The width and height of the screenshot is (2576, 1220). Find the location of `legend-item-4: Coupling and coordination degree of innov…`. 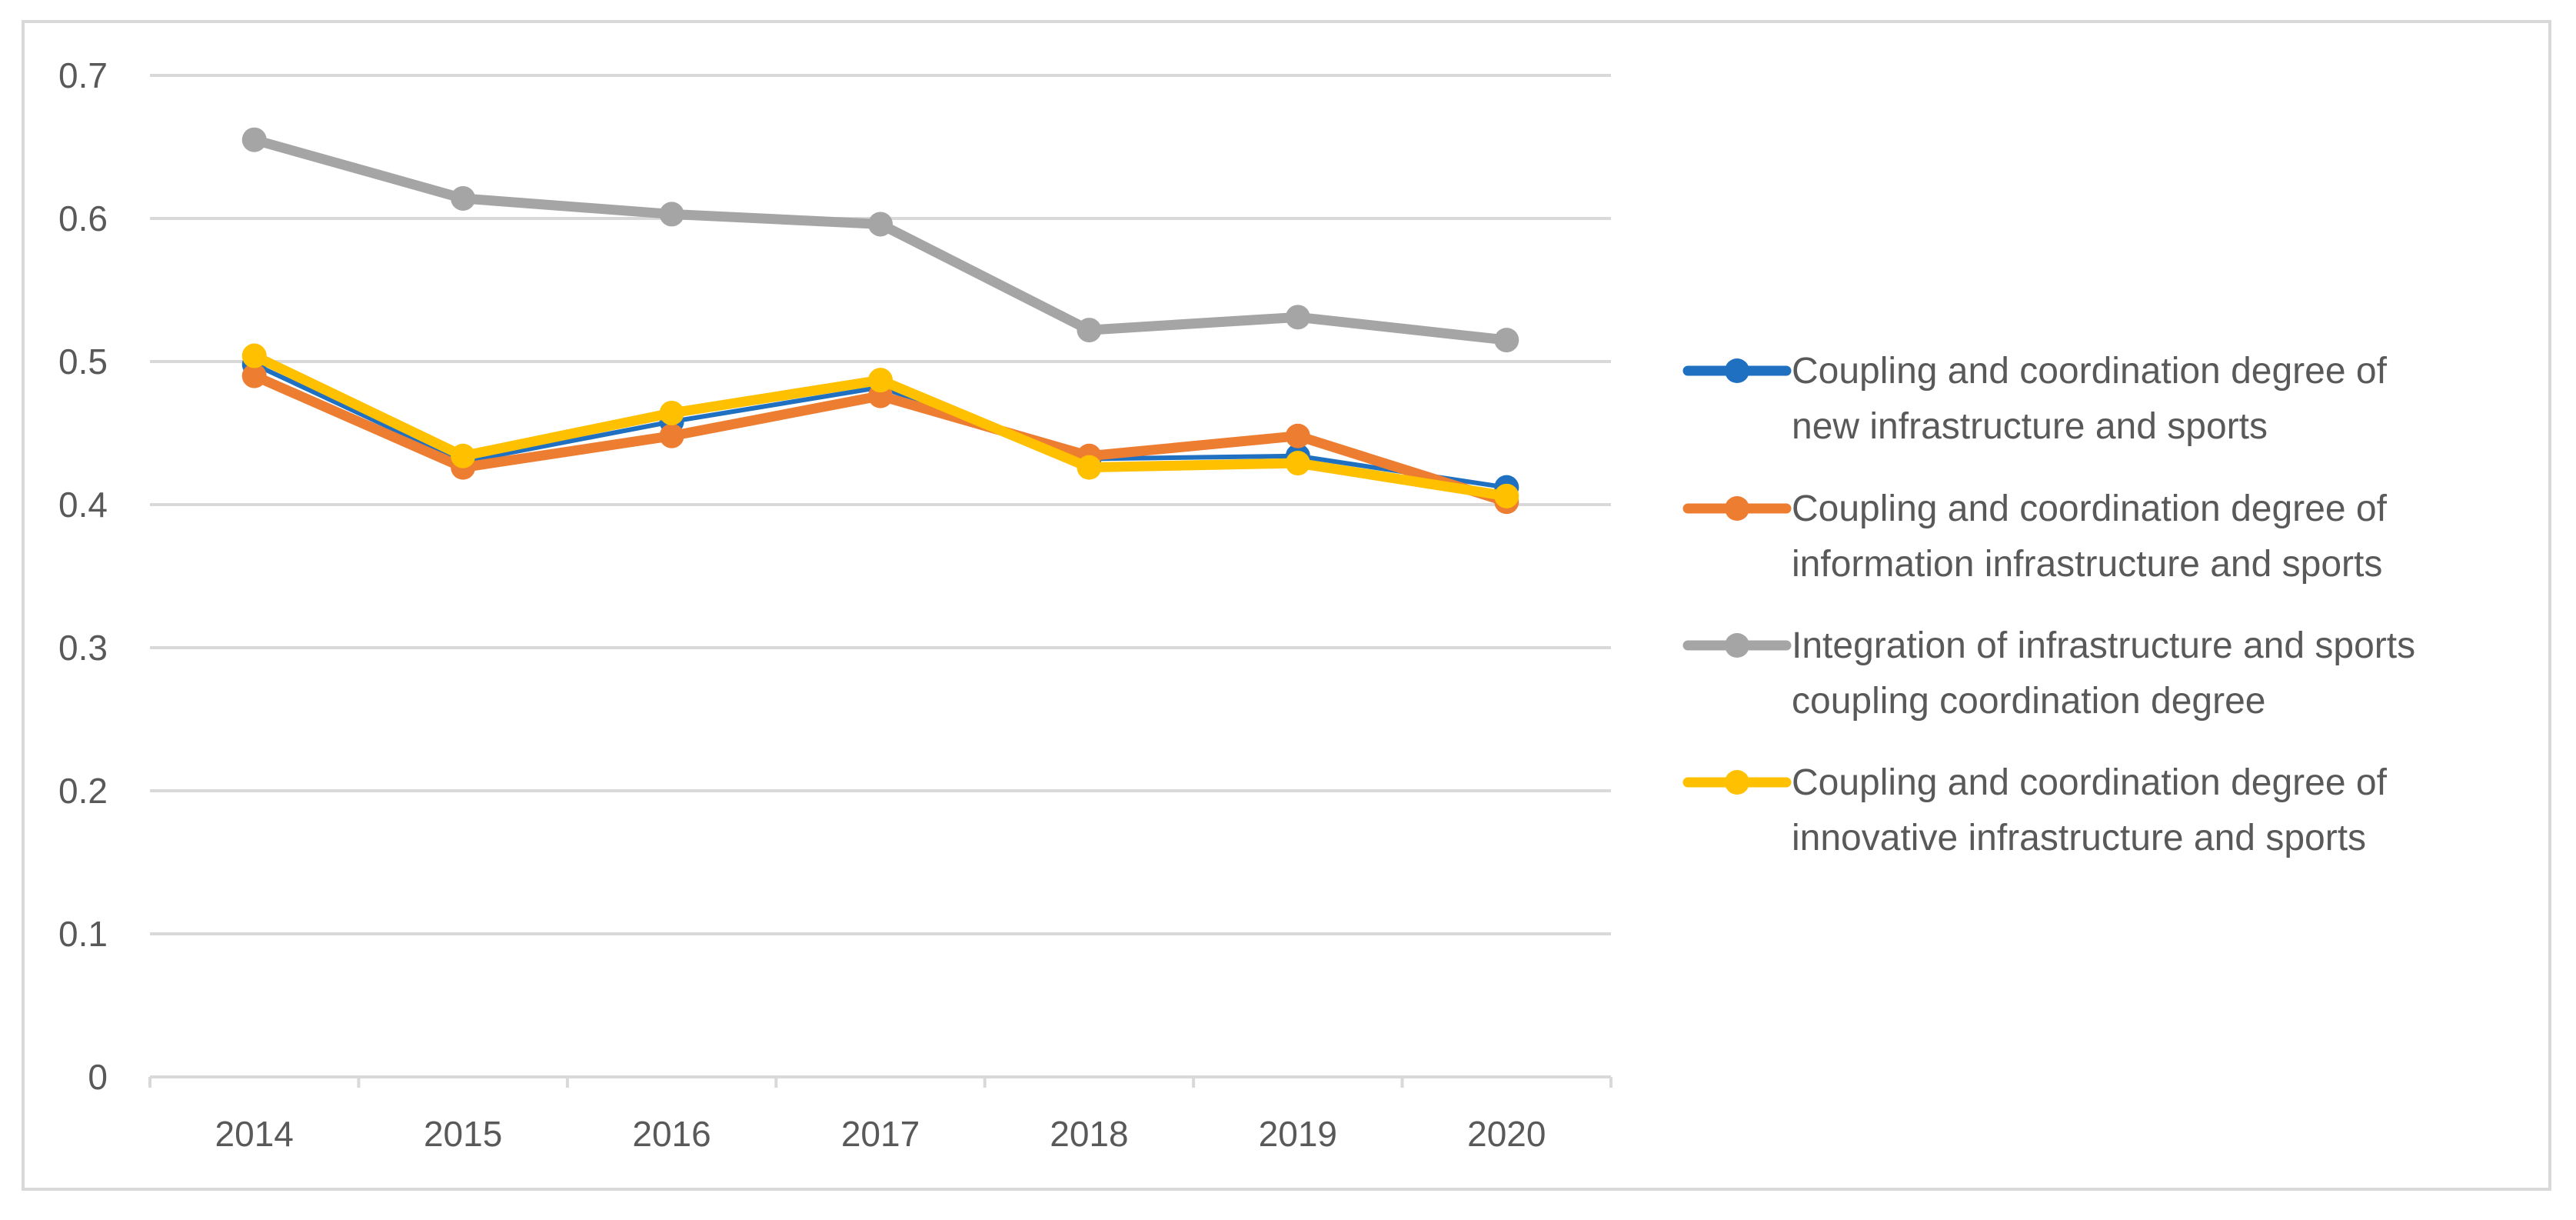

legend-item-4: Coupling and coordination degree of innov… is located at coordinates (2035, 810).